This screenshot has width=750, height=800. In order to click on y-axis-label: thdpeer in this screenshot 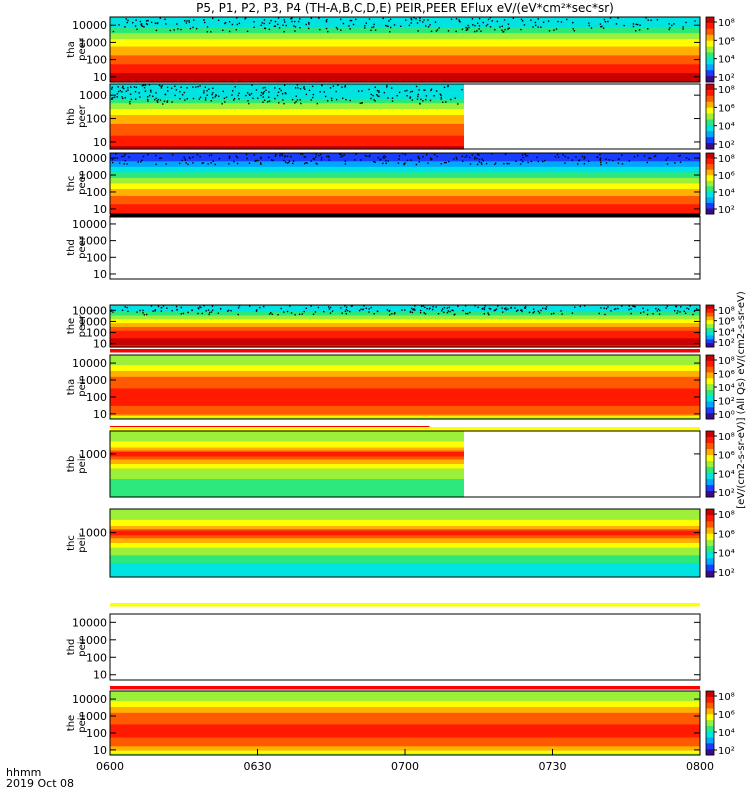, I will do `click(77, 247)`.